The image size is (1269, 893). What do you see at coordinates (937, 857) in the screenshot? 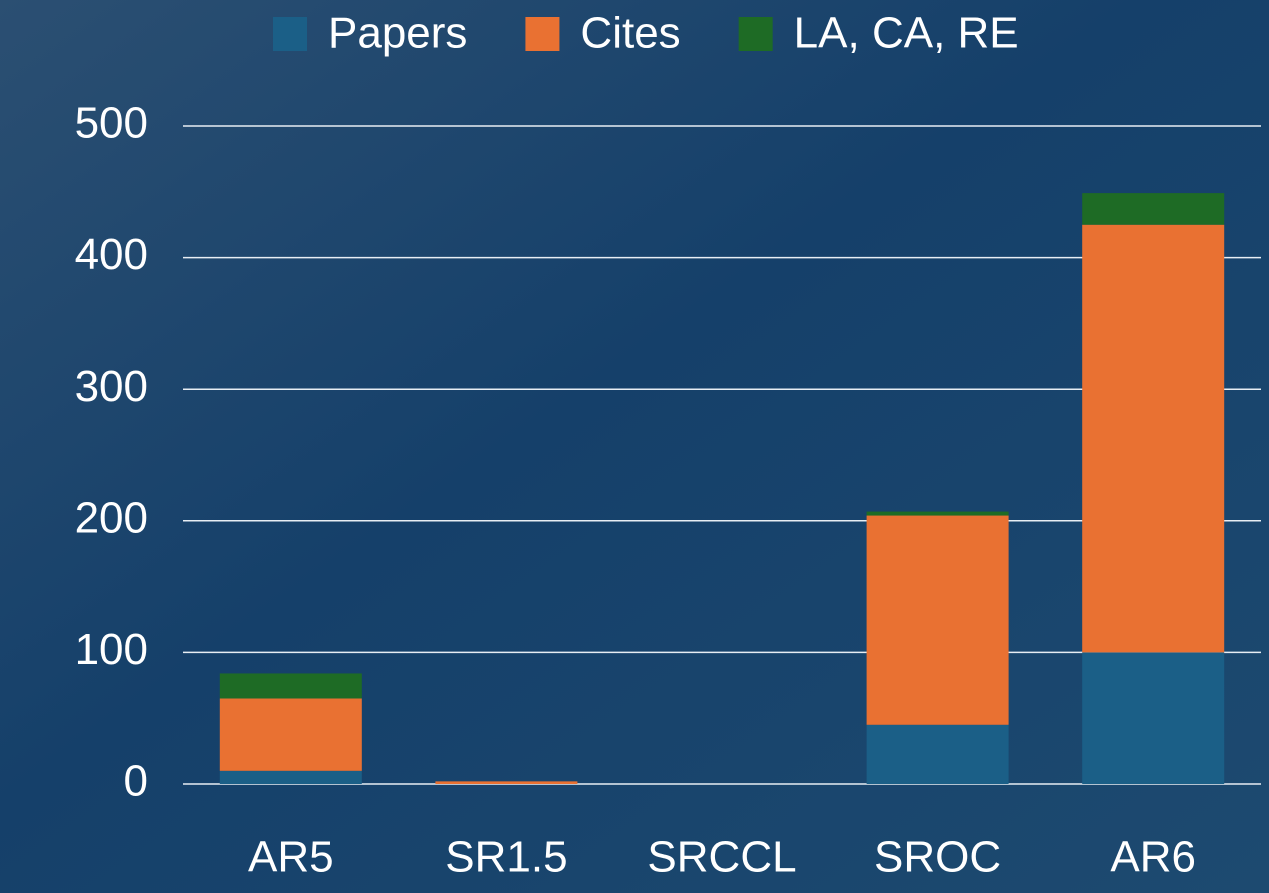
I see `x-tick-label: SROC` at bounding box center [937, 857].